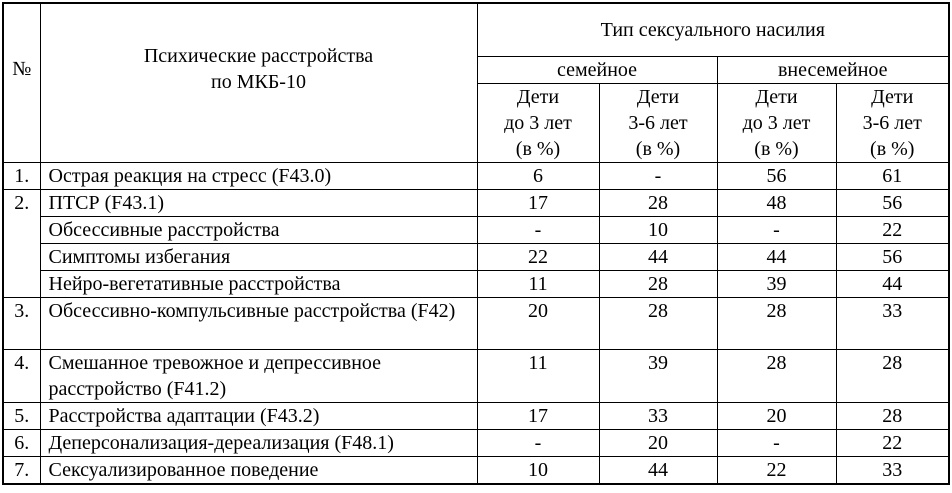  Describe the element at coordinates (538, 123) in the screenshot. I see `col-header-family-under3: Дети до 3 лет (в %)` at that location.